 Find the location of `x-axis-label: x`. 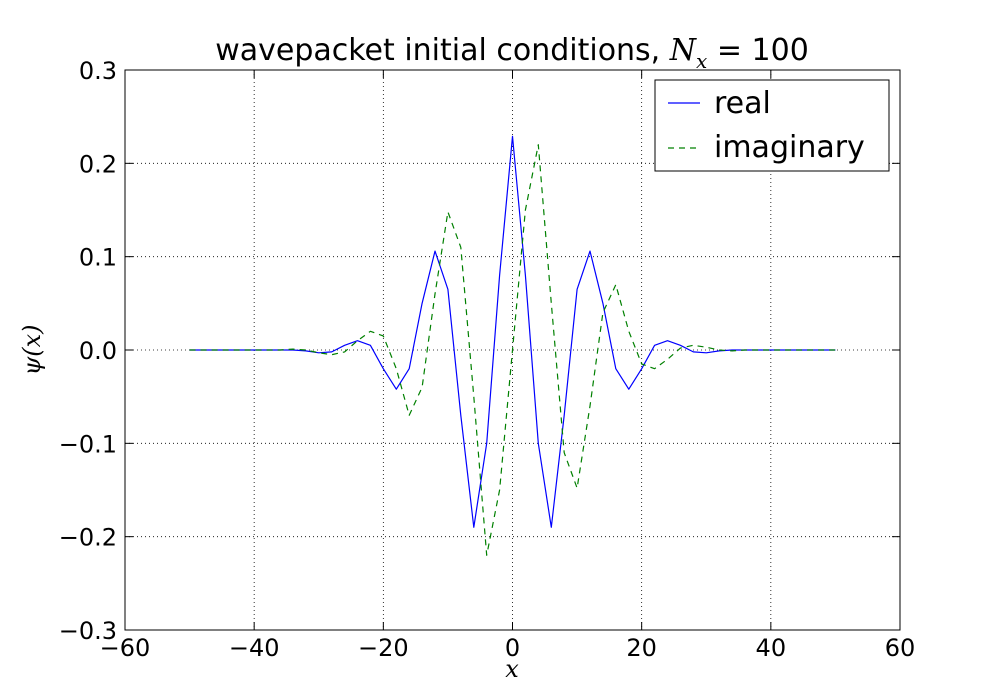

x-axis-label: x is located at coordinates (512, 669).